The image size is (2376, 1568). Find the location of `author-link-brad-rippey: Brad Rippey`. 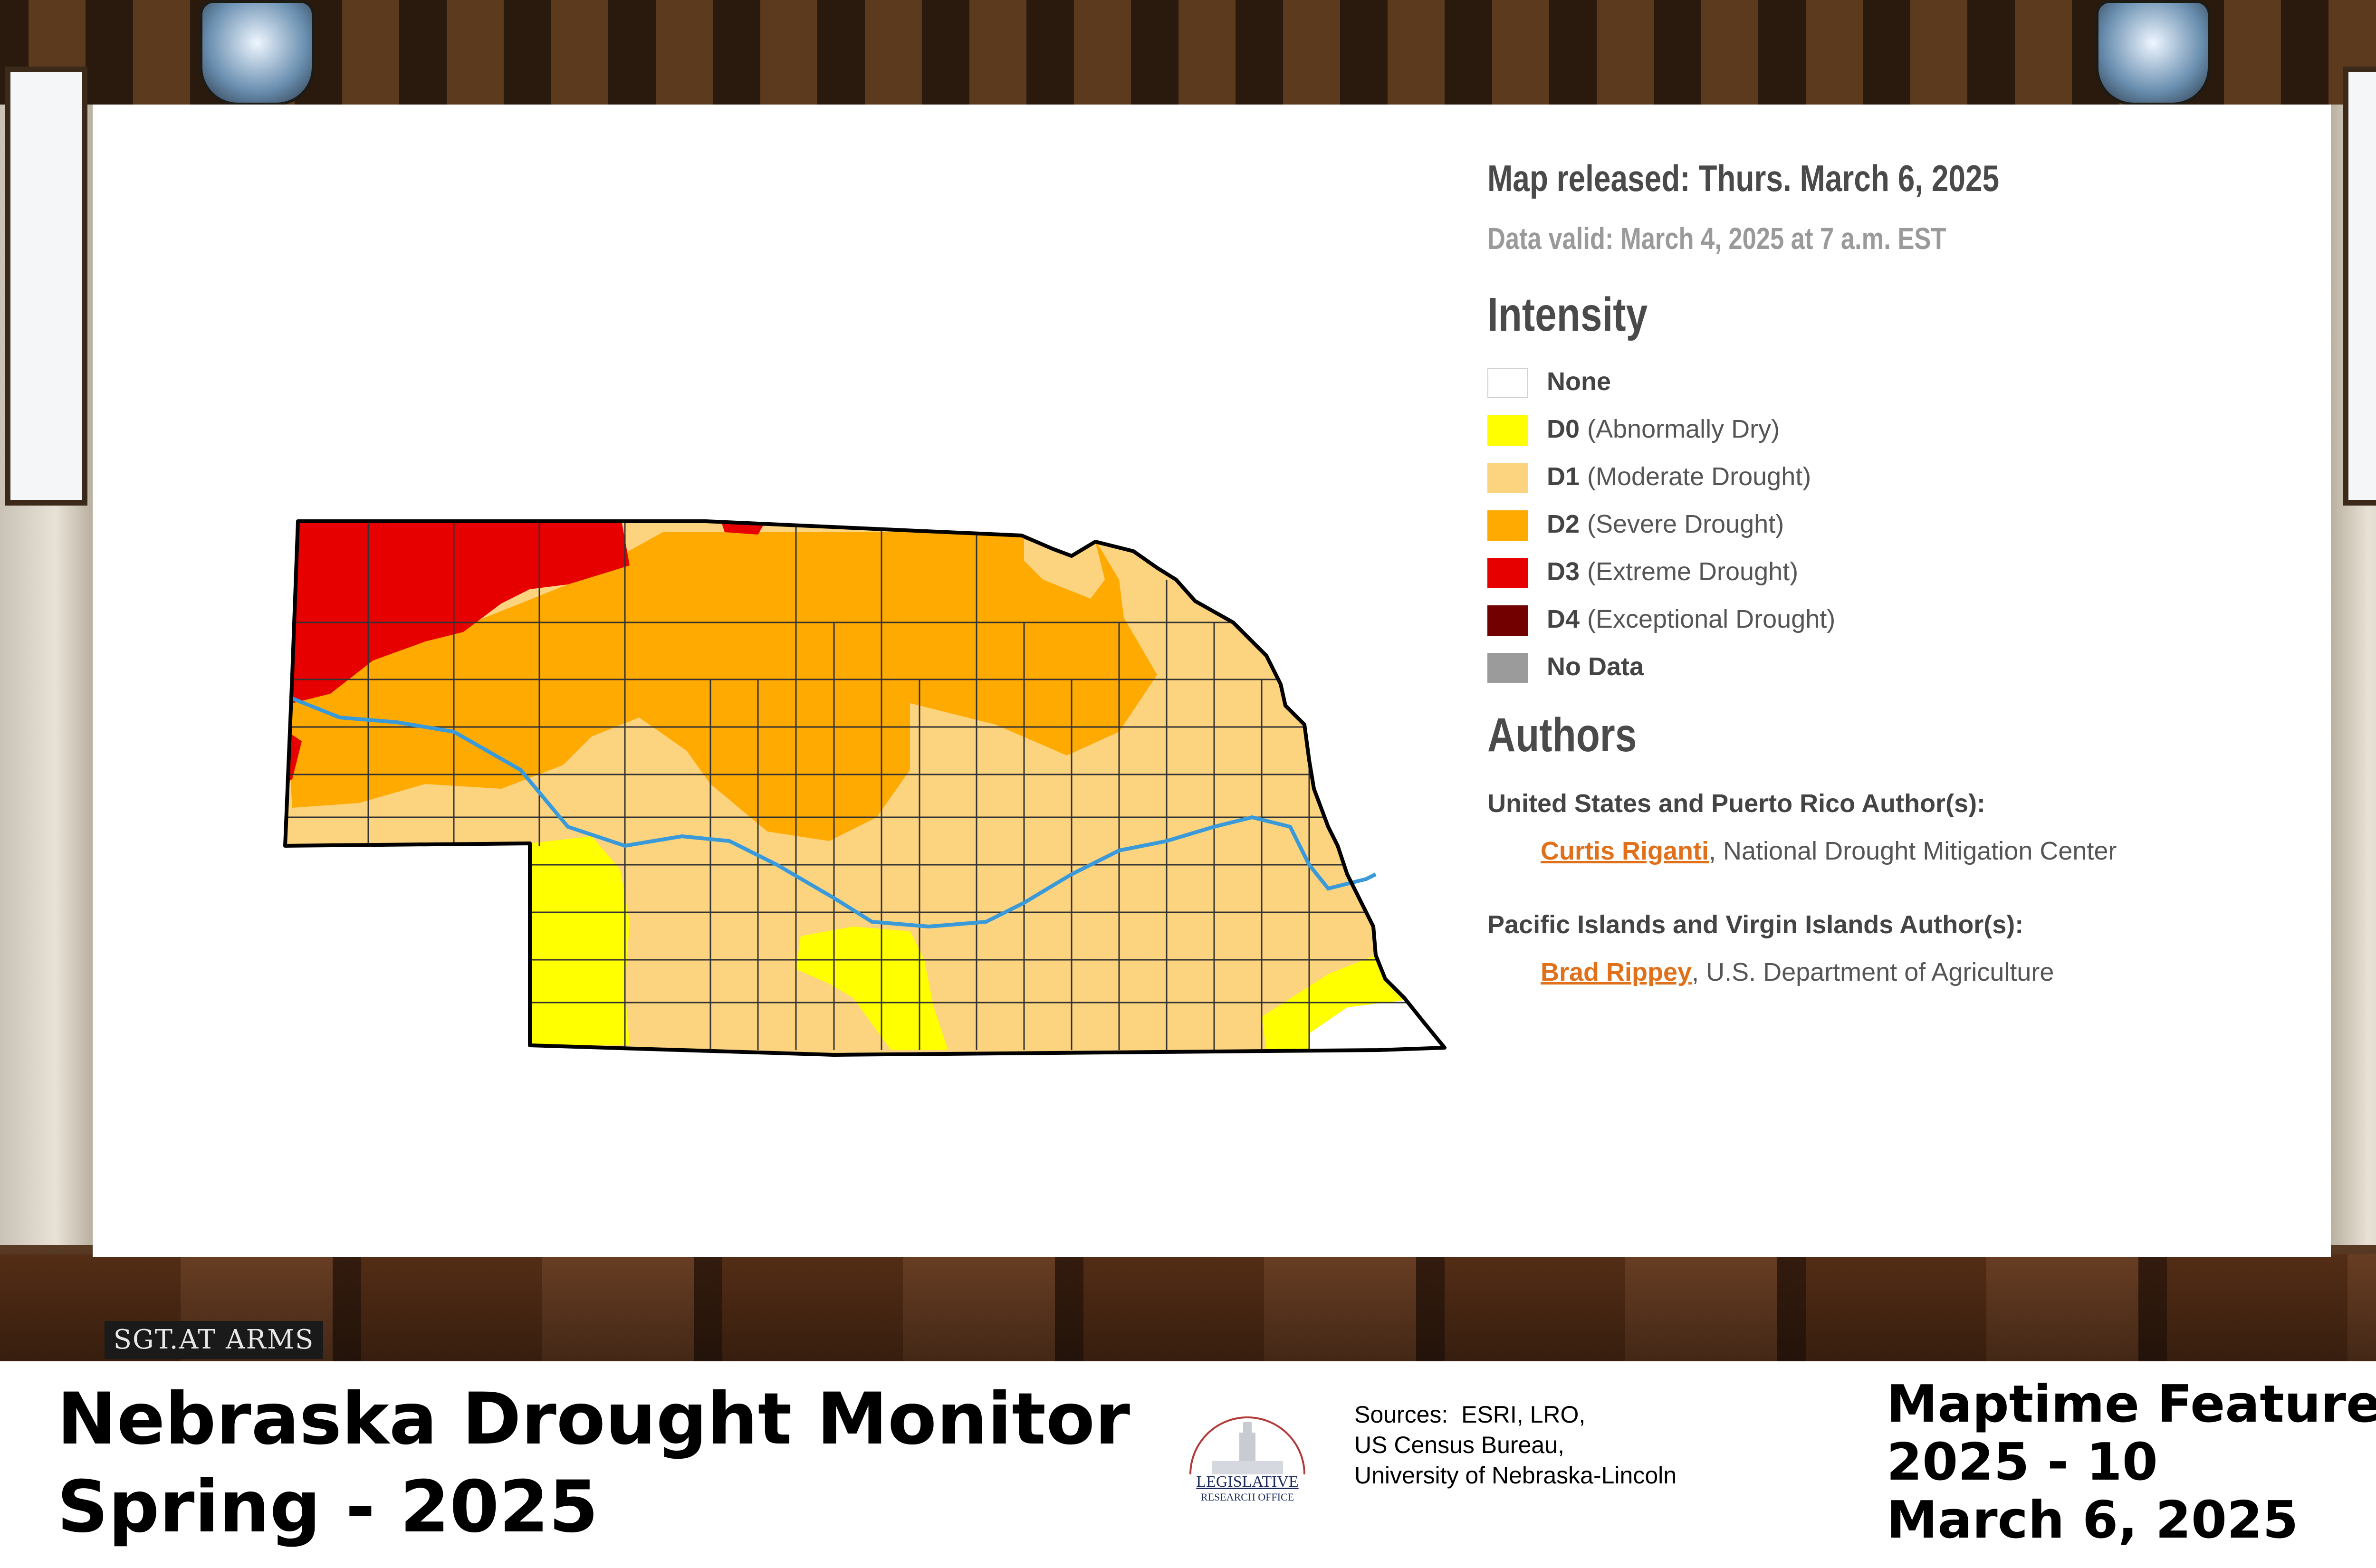

author-link-brad-rippey: Brad Rippey is located at coordinates (1616, 972).